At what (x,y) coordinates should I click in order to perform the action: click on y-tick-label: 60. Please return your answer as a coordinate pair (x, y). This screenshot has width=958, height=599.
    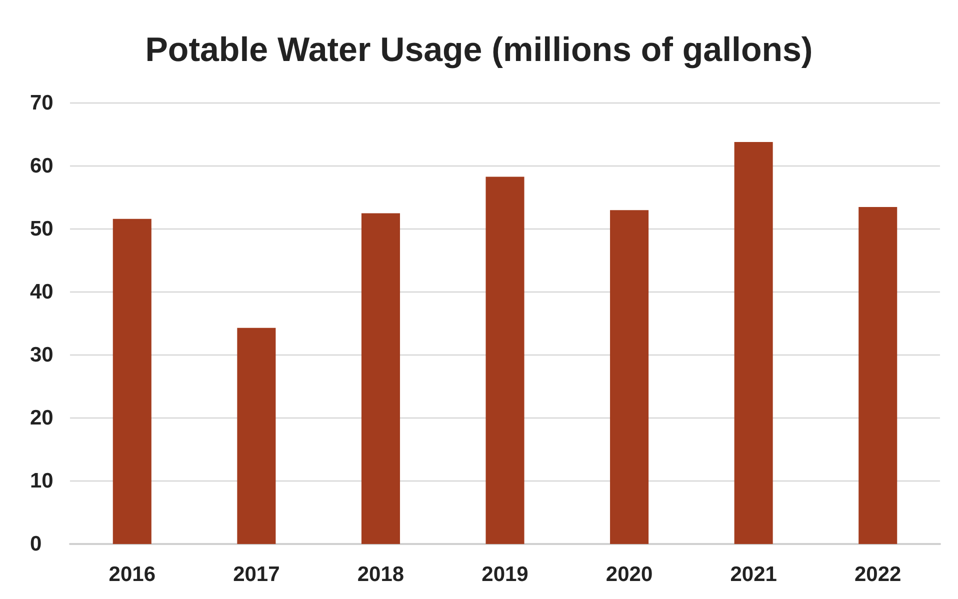
    Looking at the image, I should click on (42, 166).